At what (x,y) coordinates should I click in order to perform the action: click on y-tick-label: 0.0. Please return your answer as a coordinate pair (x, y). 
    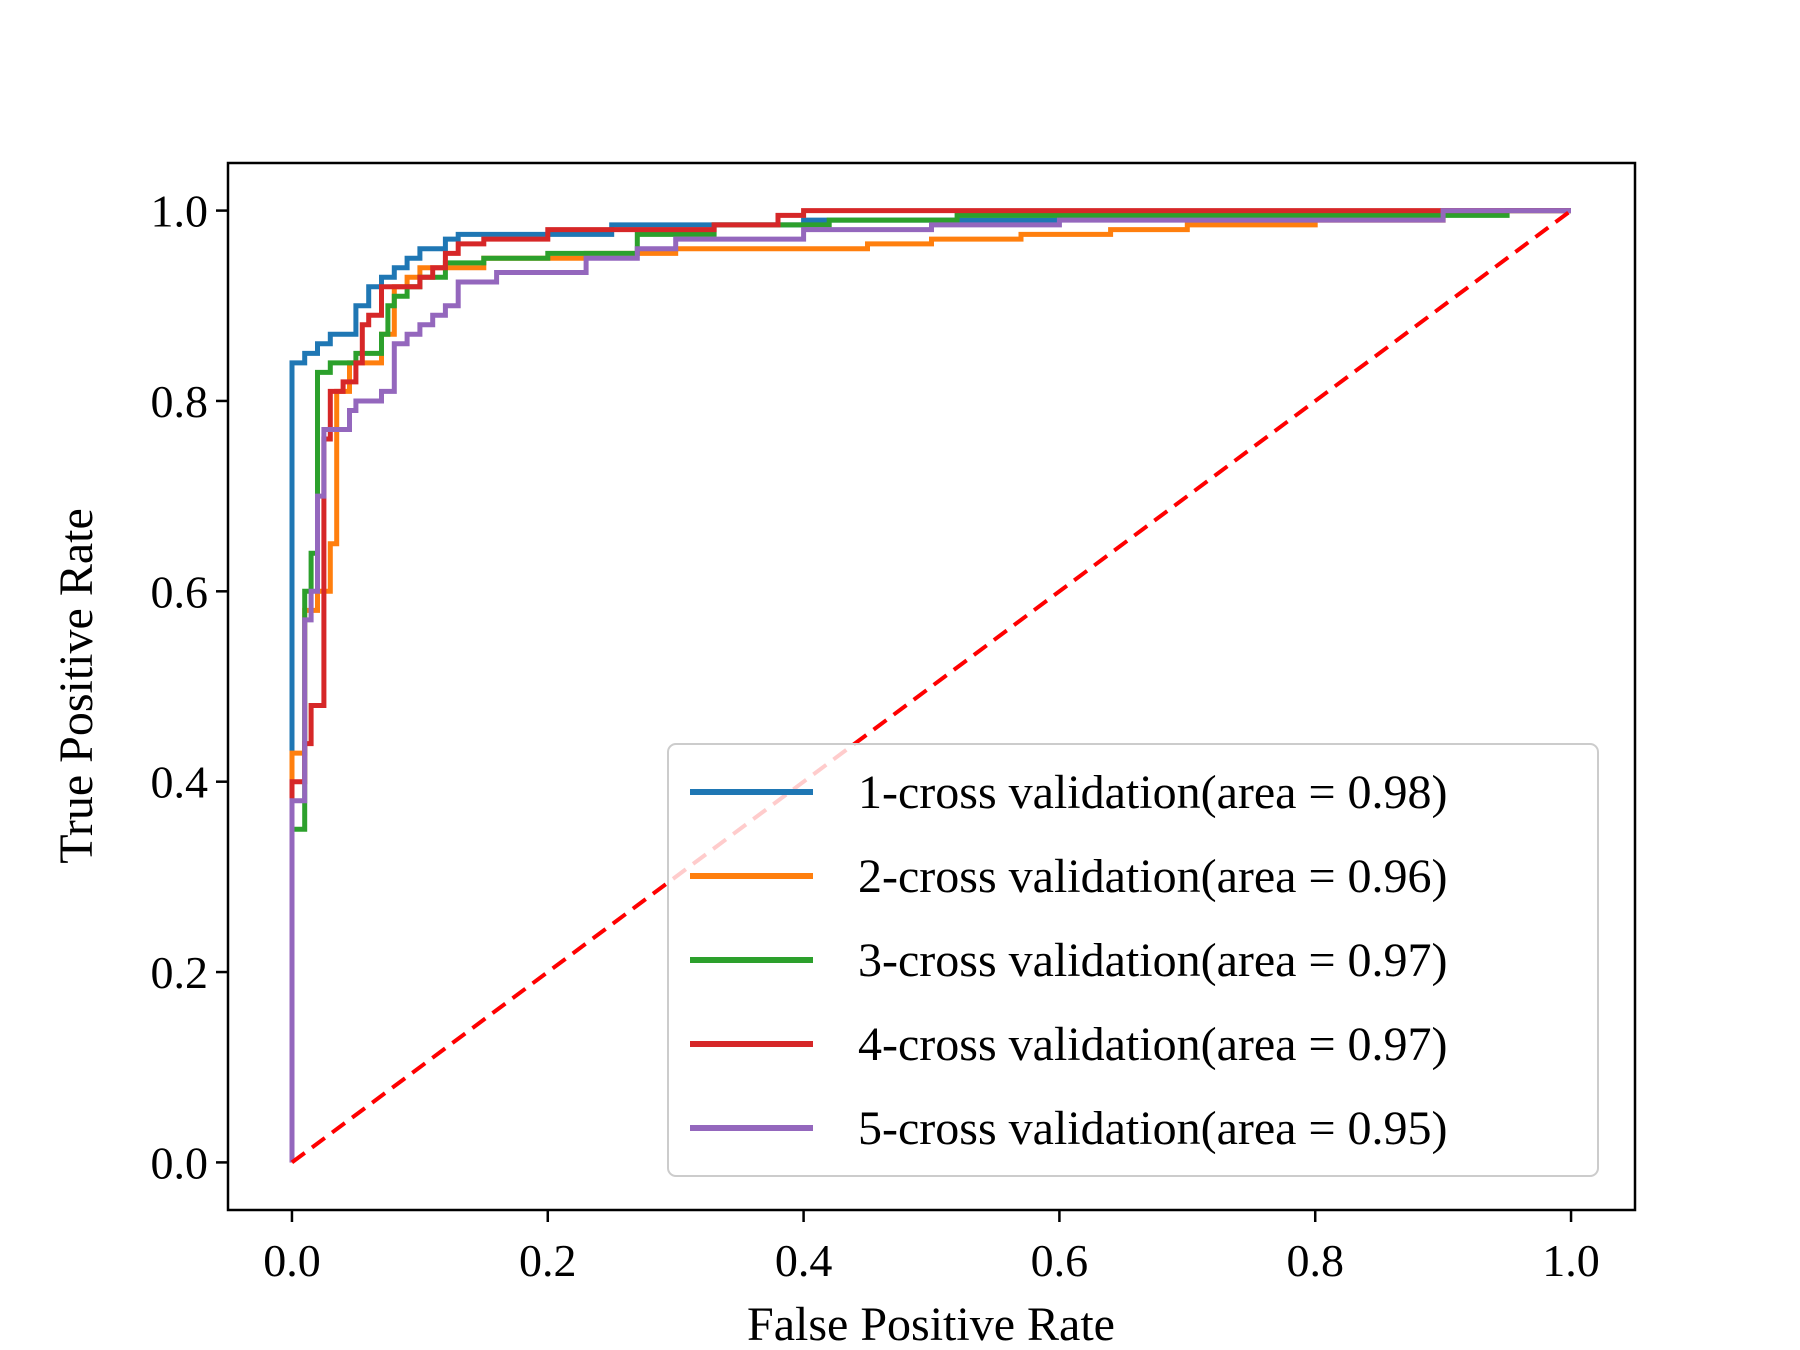
    Looking at the image, I should click on (180, 1162).